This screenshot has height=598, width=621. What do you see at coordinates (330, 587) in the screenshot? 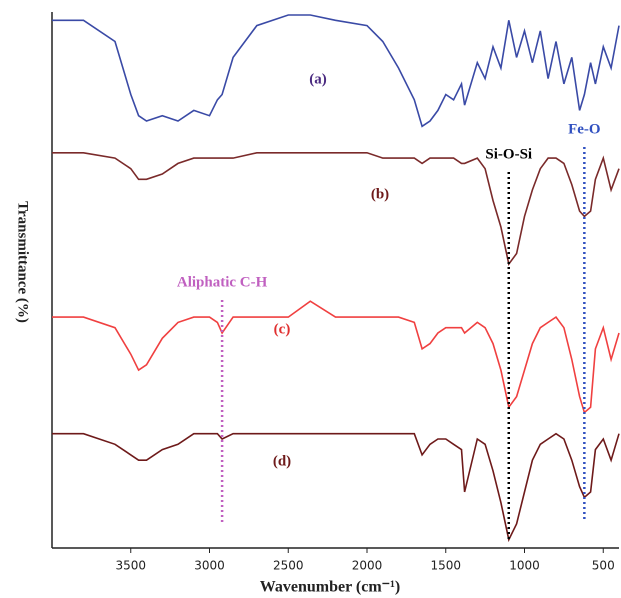
I see `x-axis-label: Wavenumber (cm⁻¹)` at bounding box center [330, 587].